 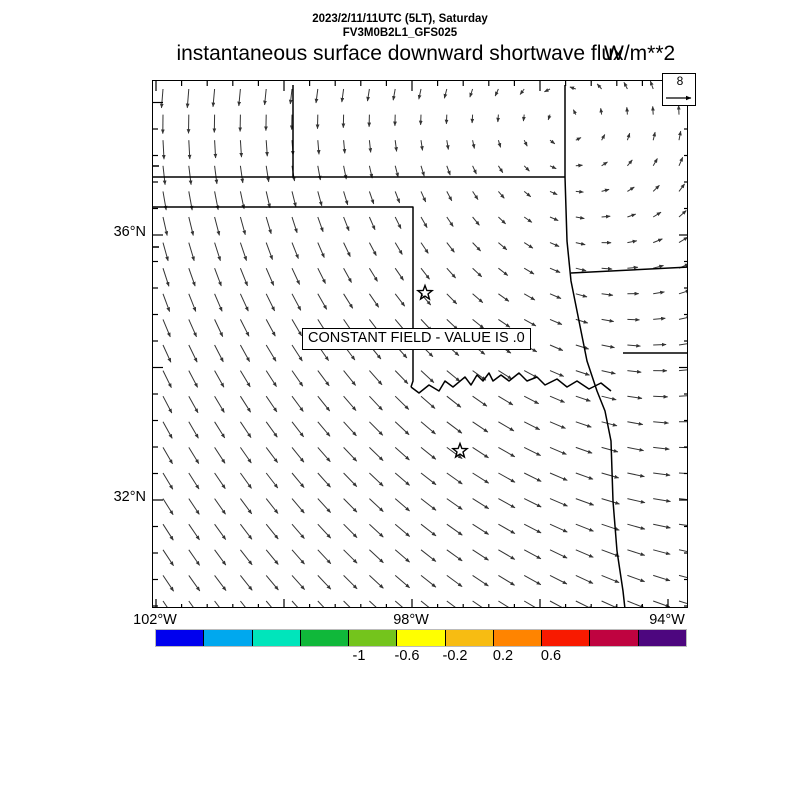 What do you see at coordinates (400, 33) in the screenshot?
I see `model-id-title: FV3M0B2L1_GFS025` at bounding box center [400, 33].